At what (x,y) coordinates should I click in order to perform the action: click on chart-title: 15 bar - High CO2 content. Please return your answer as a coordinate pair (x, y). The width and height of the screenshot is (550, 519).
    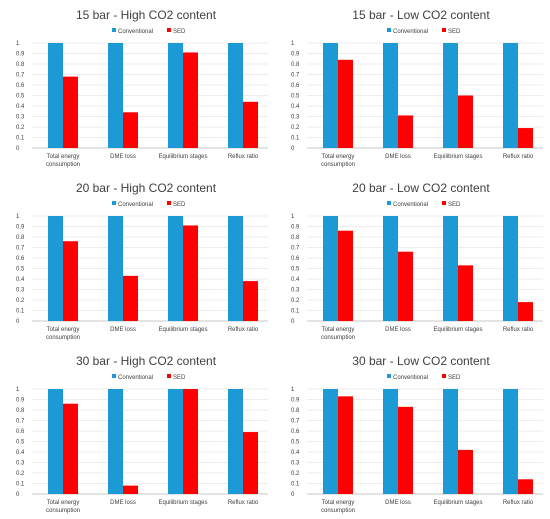
    Looking at the image, I should click on (146, 15).